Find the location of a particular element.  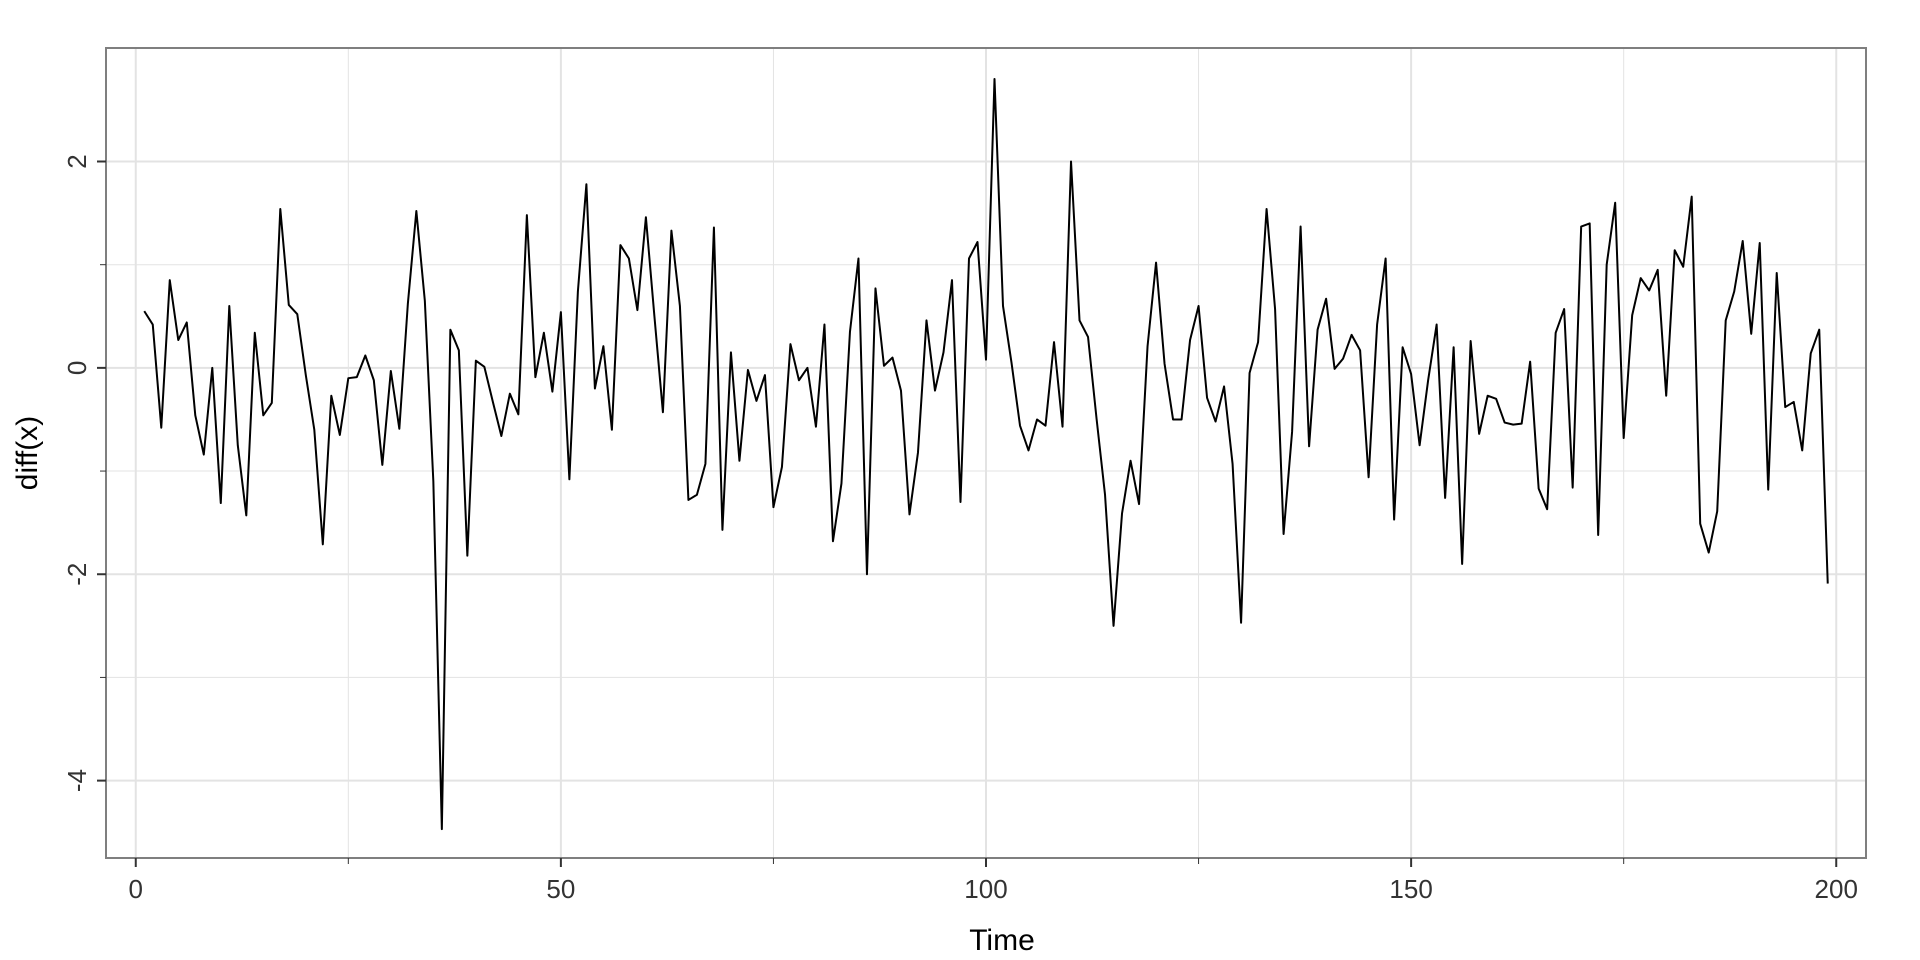

x-axis-title: Time is located at coordinates (1002, 940).